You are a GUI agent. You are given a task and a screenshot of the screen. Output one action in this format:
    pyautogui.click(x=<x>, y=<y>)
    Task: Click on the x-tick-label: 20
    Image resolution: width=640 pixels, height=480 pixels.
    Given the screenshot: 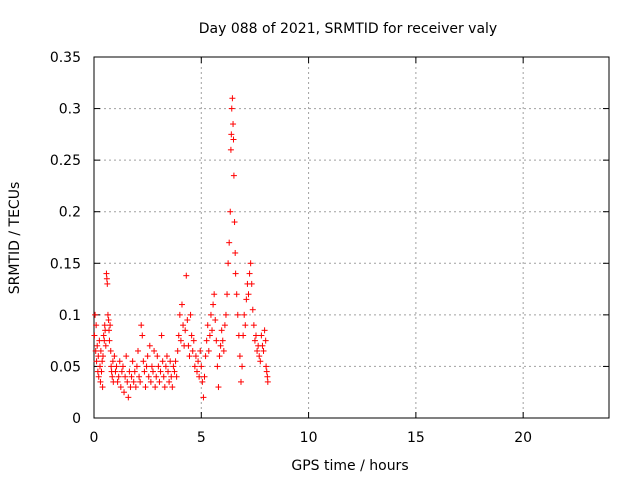 What is the action you would take?
    pyautogui.click(x=523, y=438)
    